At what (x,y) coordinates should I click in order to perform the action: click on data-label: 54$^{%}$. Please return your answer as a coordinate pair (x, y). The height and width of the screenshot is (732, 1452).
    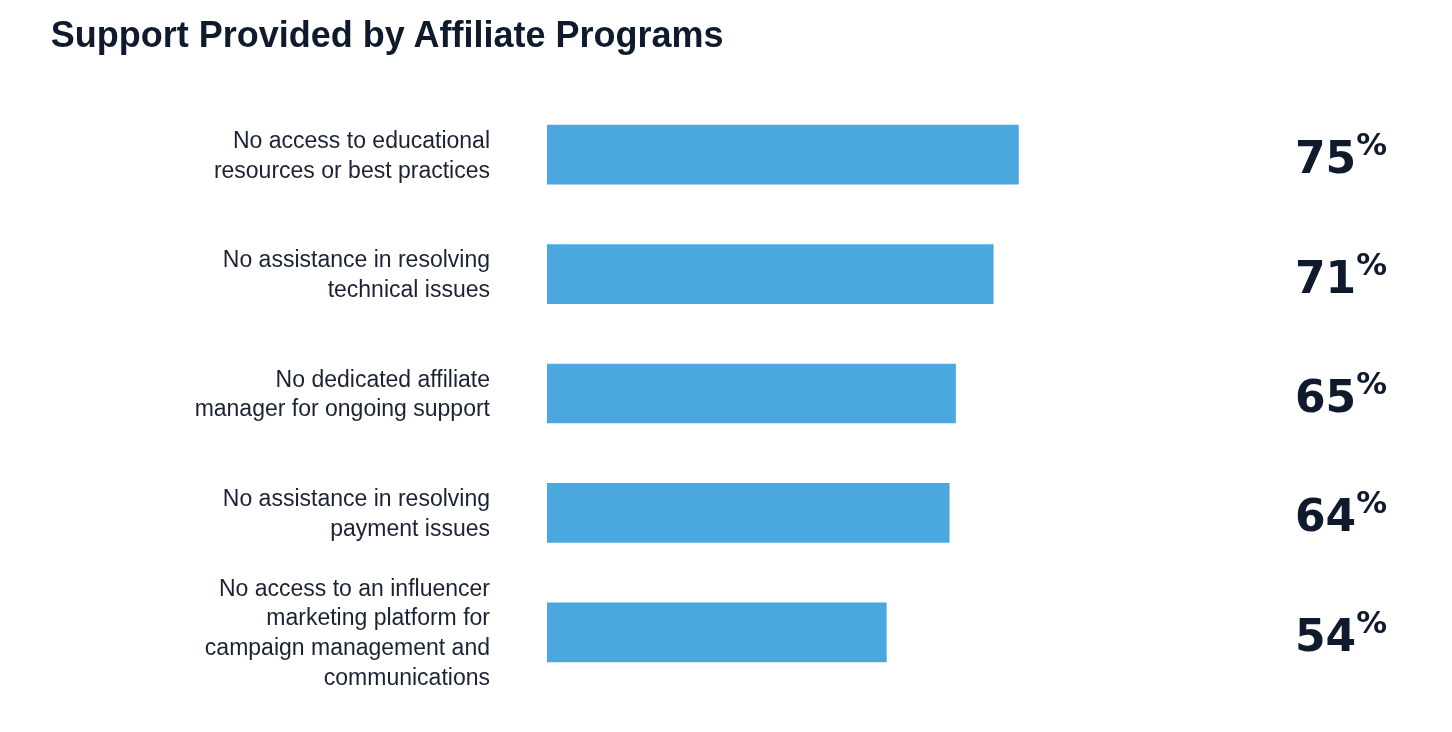
    Looking at the image, I should click on (1341, 633).